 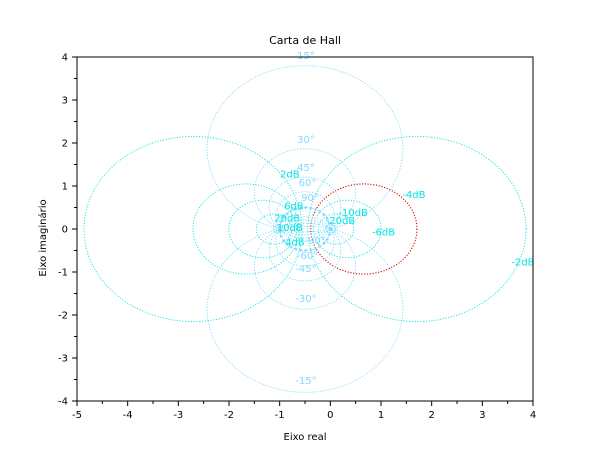 I want to click on gain-circle-minus6db, so click(x=347, y=229).